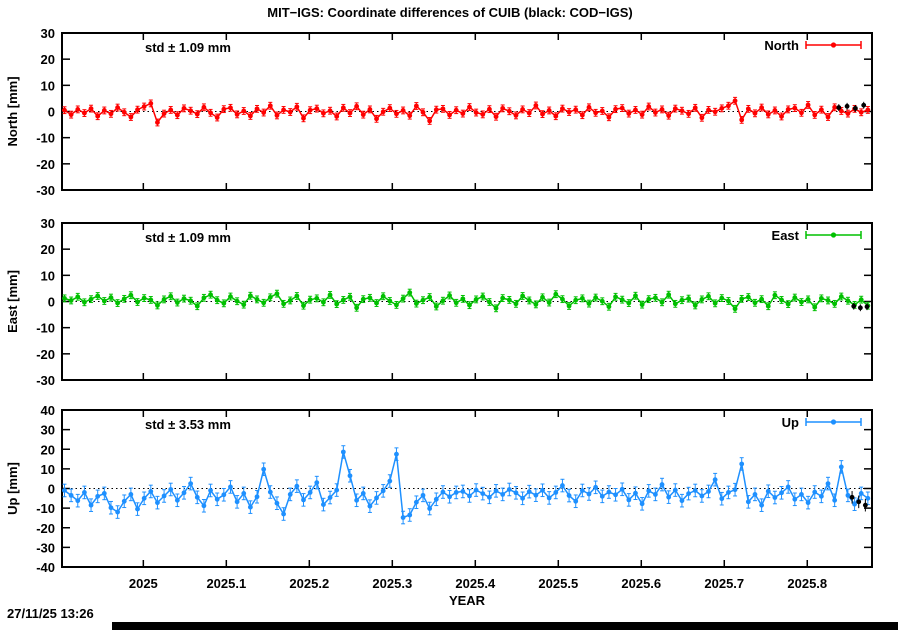 This screenshot has width=900, height=630. What do you see at coordinates (822, 422) in the screenshot?
I see `legend: Up` at bounding box center [822, 422].